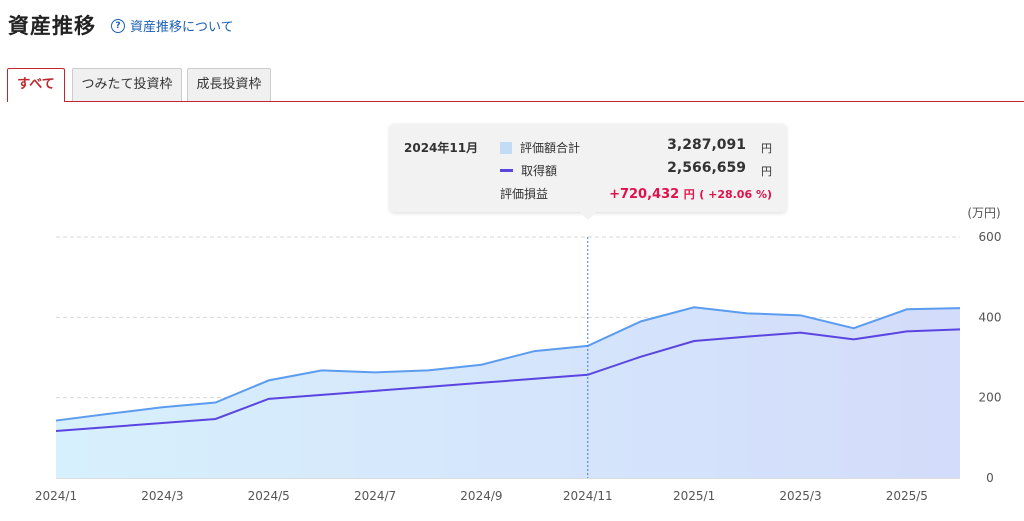 The width and height of the screenshot is (1024, 521). What do you see at coordinates (644, 194) in the screenshot?
I see `tooltip-gain-value: +720,432` at bounding box center [644, 194].